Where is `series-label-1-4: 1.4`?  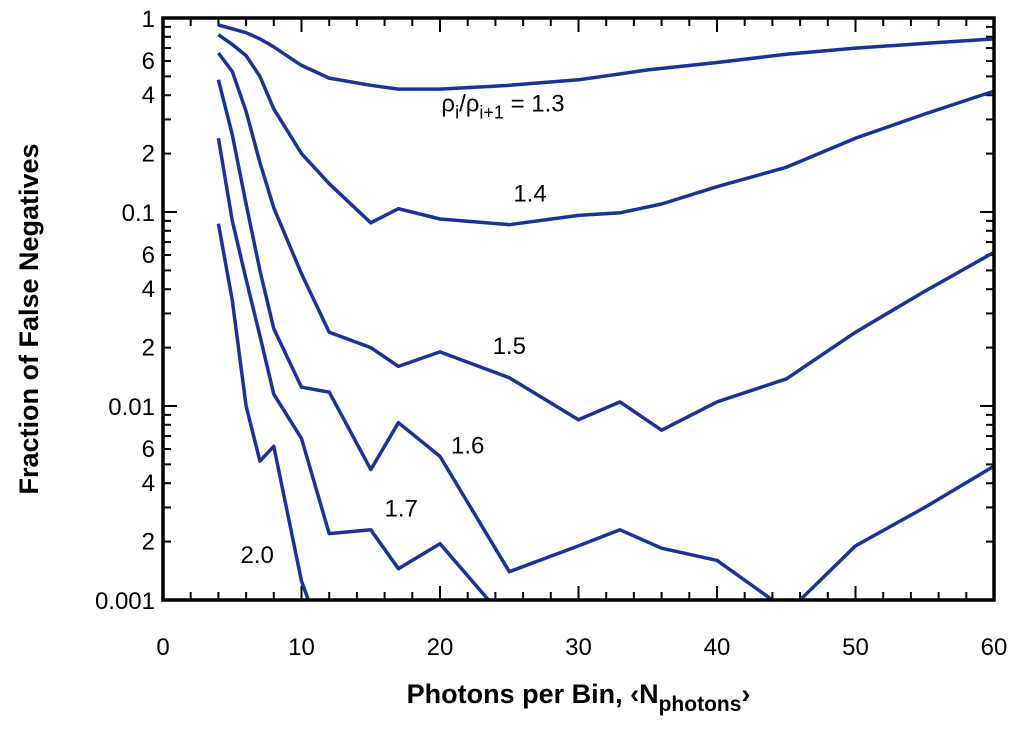
series-label-1-4: 1.4 is located at coordinates (529, 194).